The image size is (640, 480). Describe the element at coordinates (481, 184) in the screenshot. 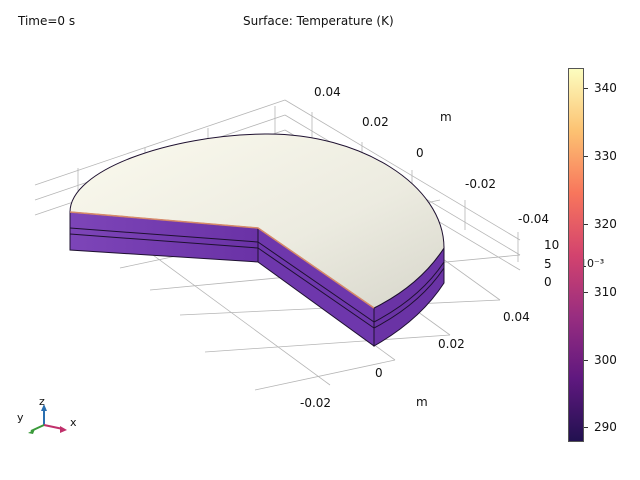

I see `y-tick-label: -0.02` at that location.